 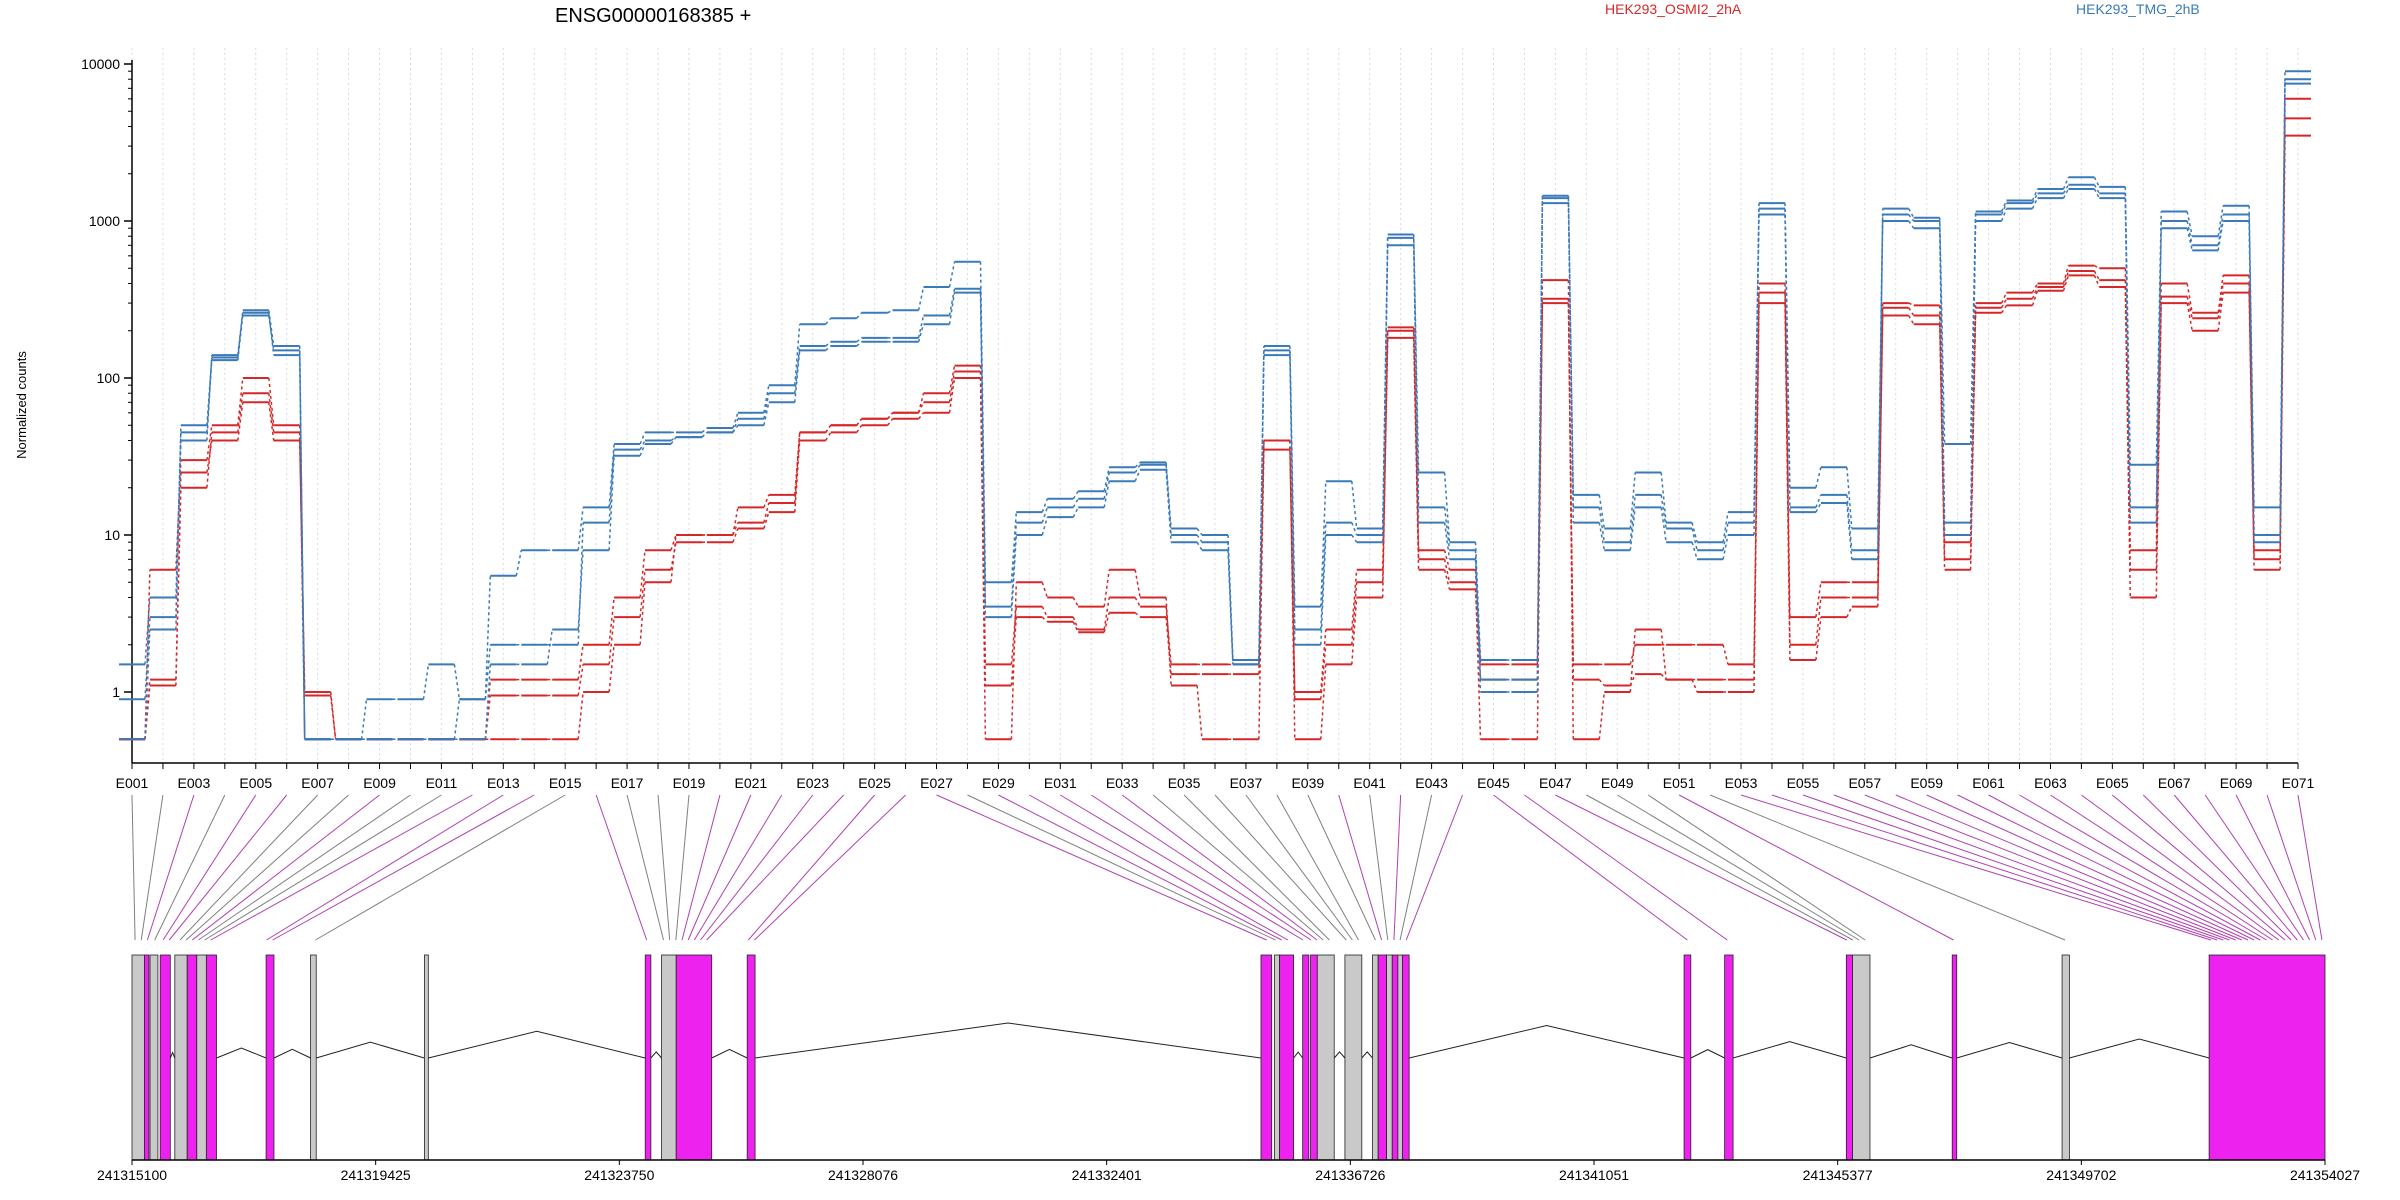 I want to click on coord-tick-label: 241323750, so click(x=619, y=1175).